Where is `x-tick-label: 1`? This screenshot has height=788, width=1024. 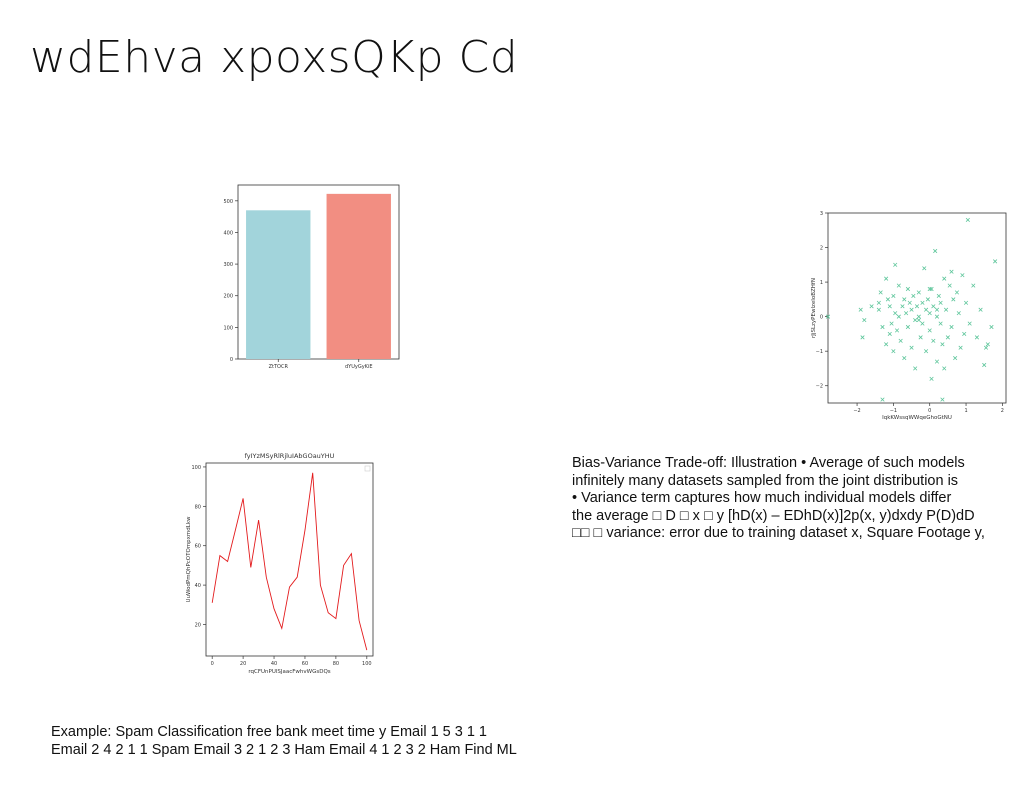 x-tick-label: 1 is located at coordinates (965, 411).